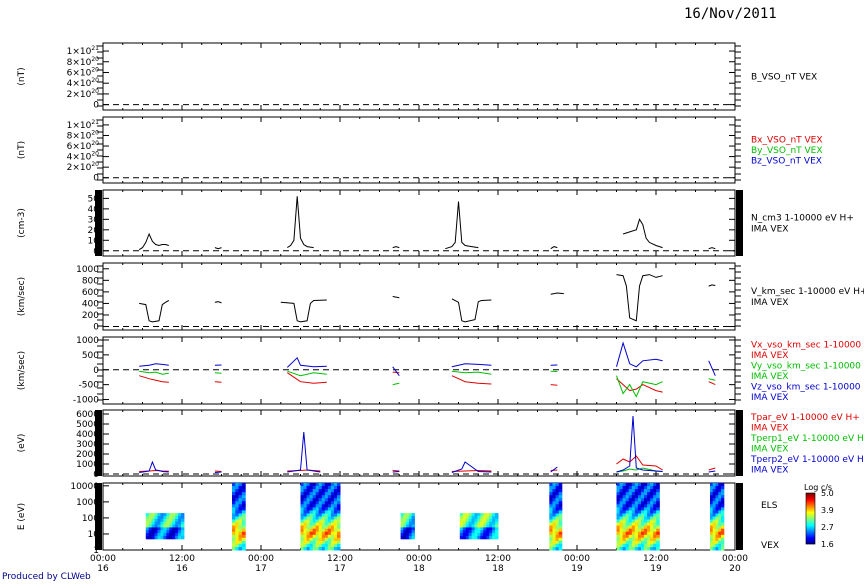 Image resolution: width=864 pixels, height=584 pixels. What do you see at coordinates (83, 94) in the screenshot?
I see `y-tick-label: 2×1020` at bounding box center [83, 94].